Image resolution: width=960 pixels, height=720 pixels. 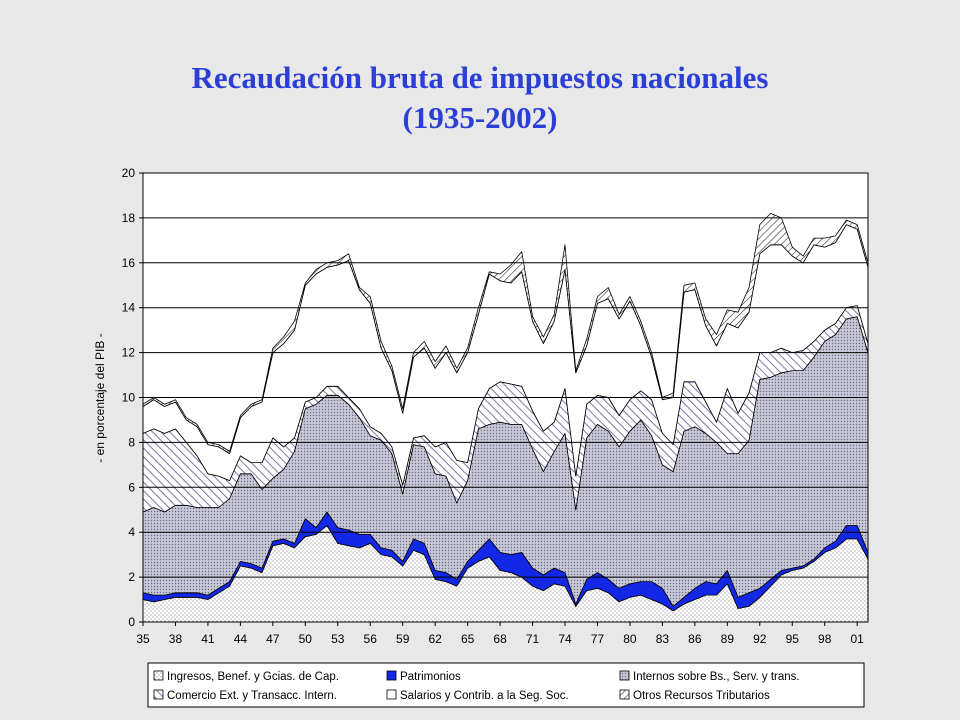 I want to click on legend-label-internos-sobre-bs-serv-y-trans: Internos sobre Bs., Serv. y trans., so click(x=716, y=677).